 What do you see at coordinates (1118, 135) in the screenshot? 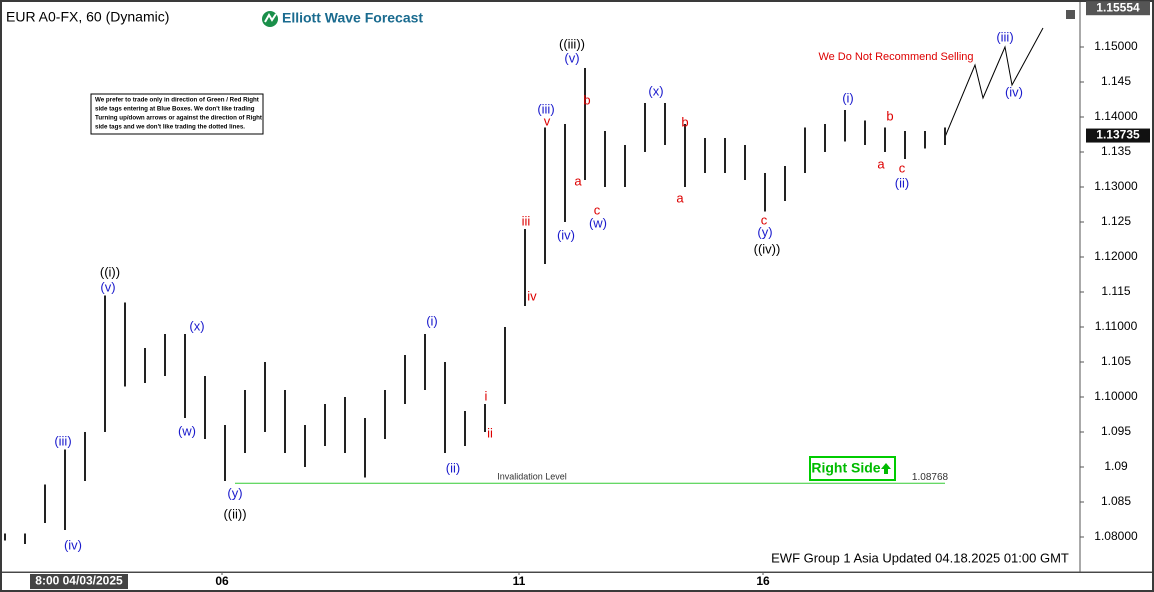
I see `price-tag-label: 1.13735` at bounding box center [1118, 135].